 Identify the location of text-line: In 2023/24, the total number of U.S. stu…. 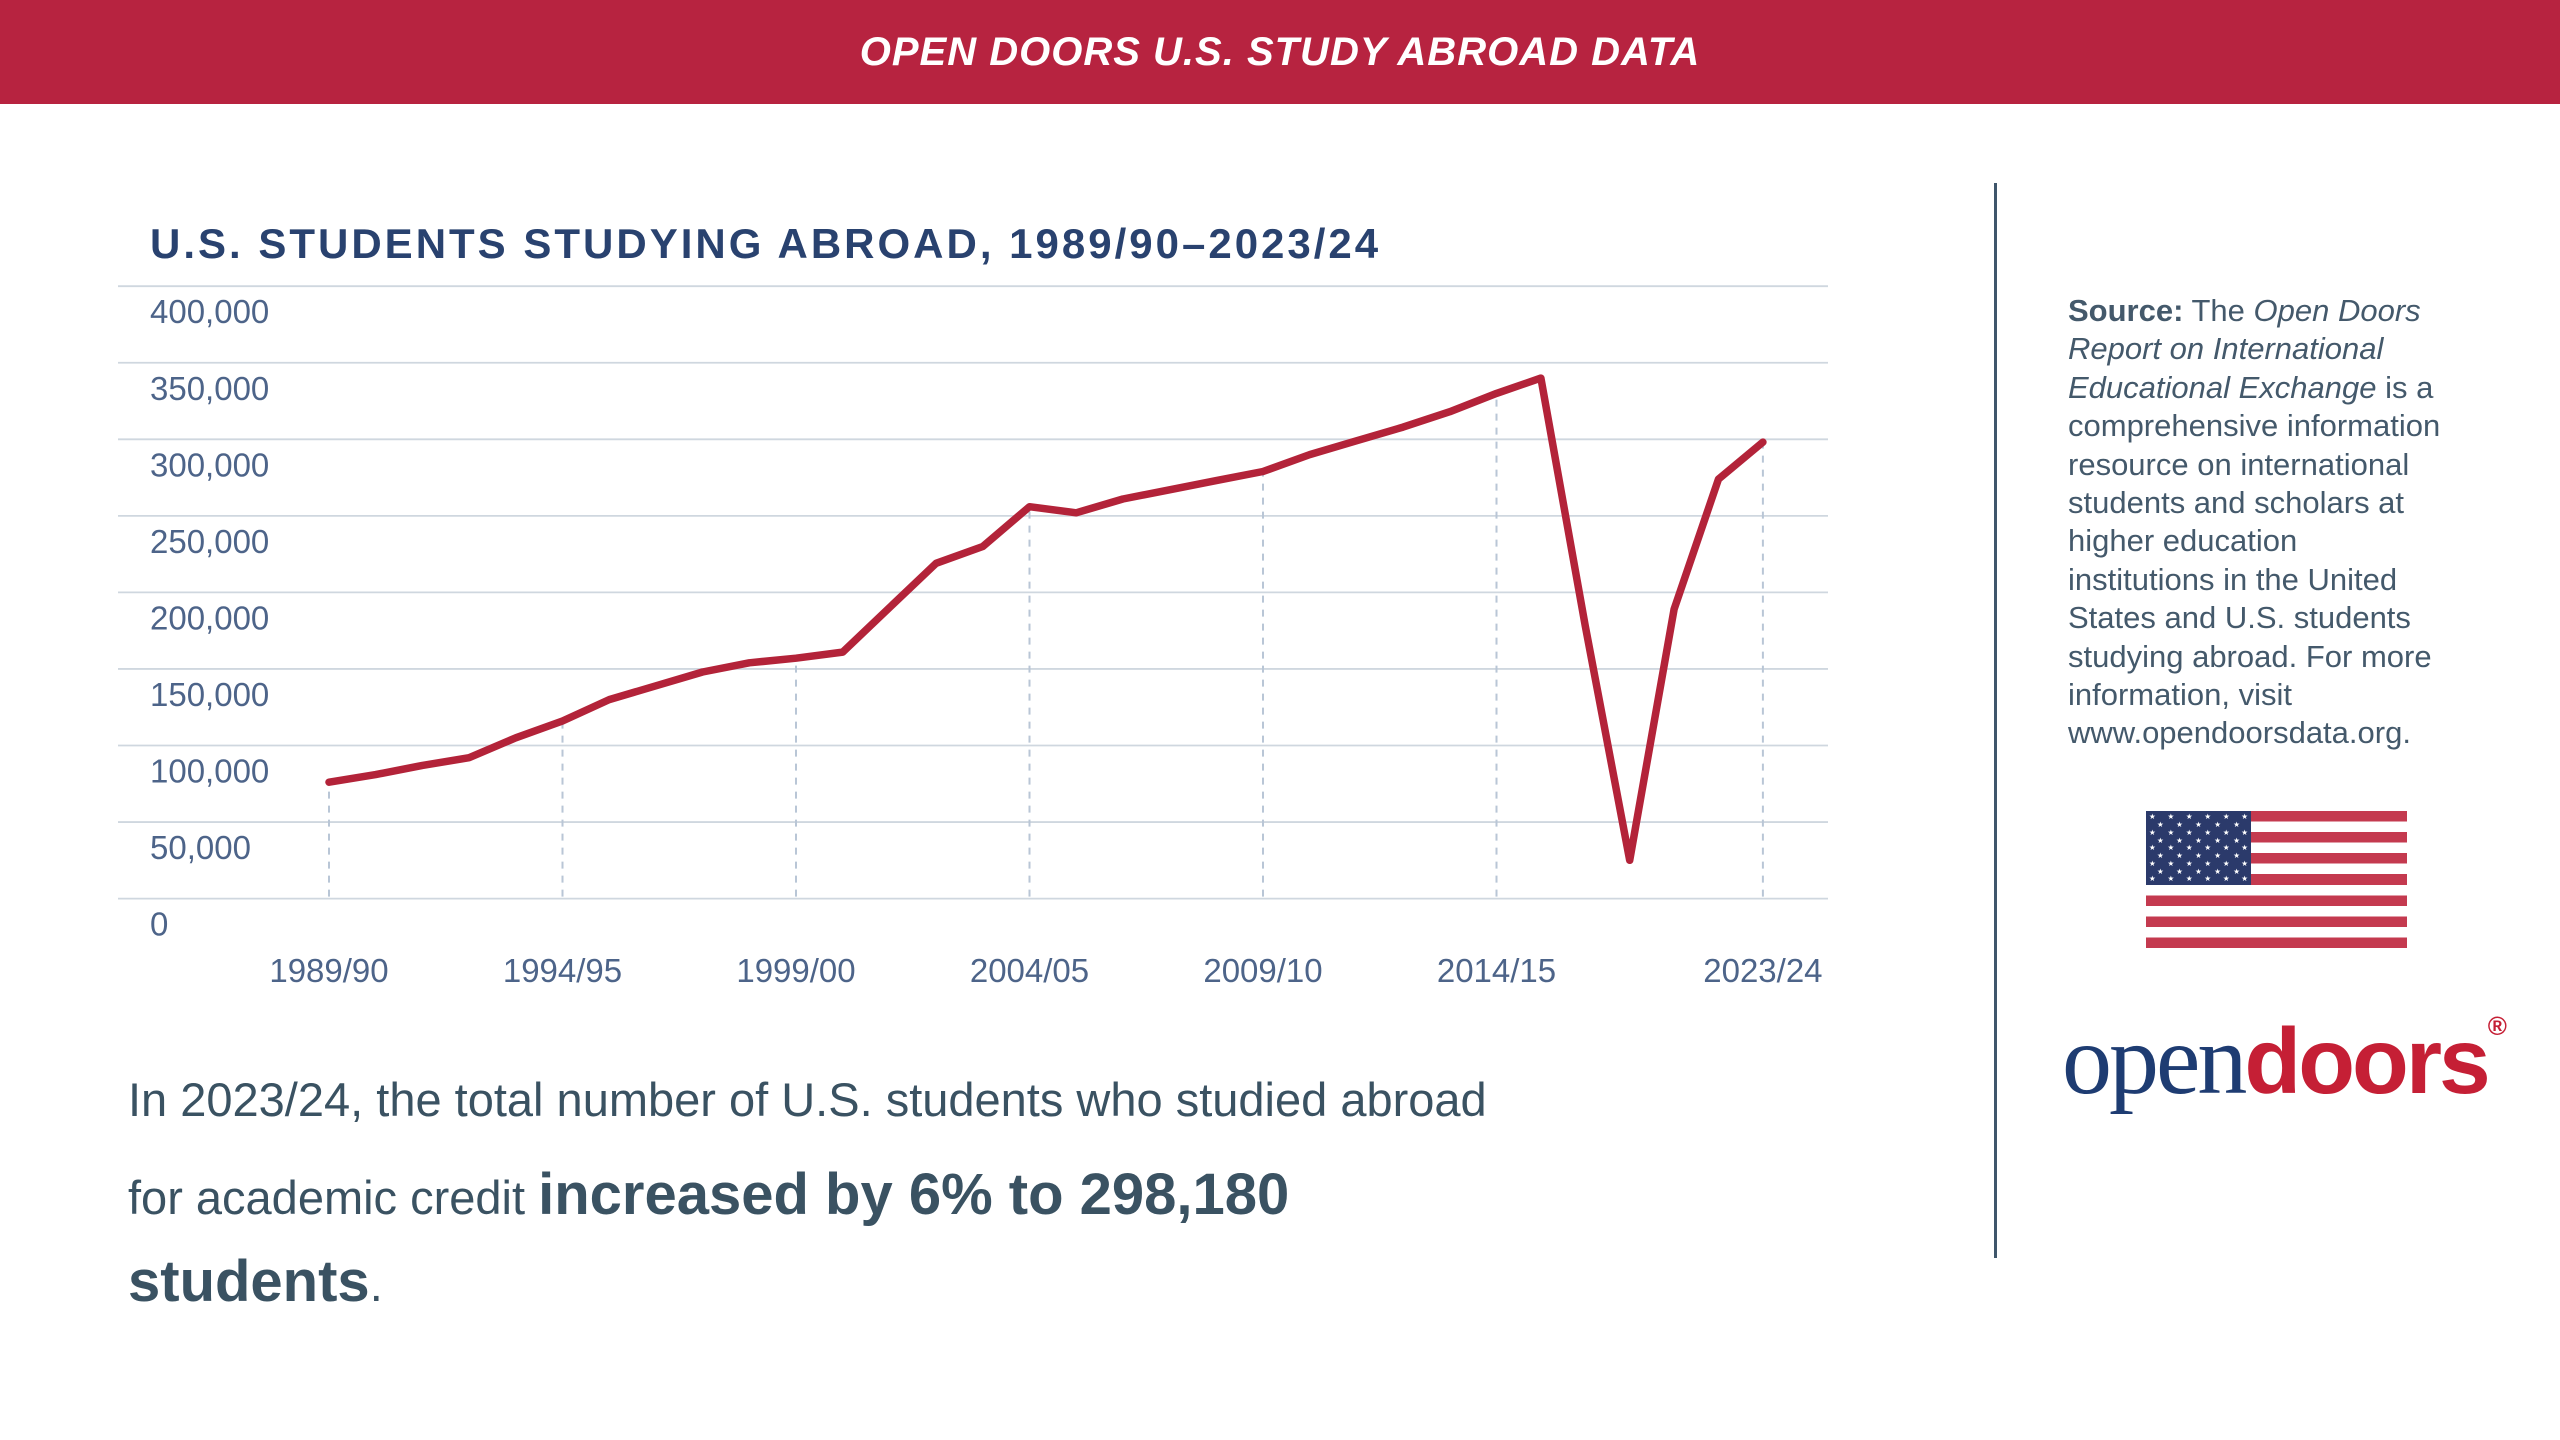
(978, 1100).